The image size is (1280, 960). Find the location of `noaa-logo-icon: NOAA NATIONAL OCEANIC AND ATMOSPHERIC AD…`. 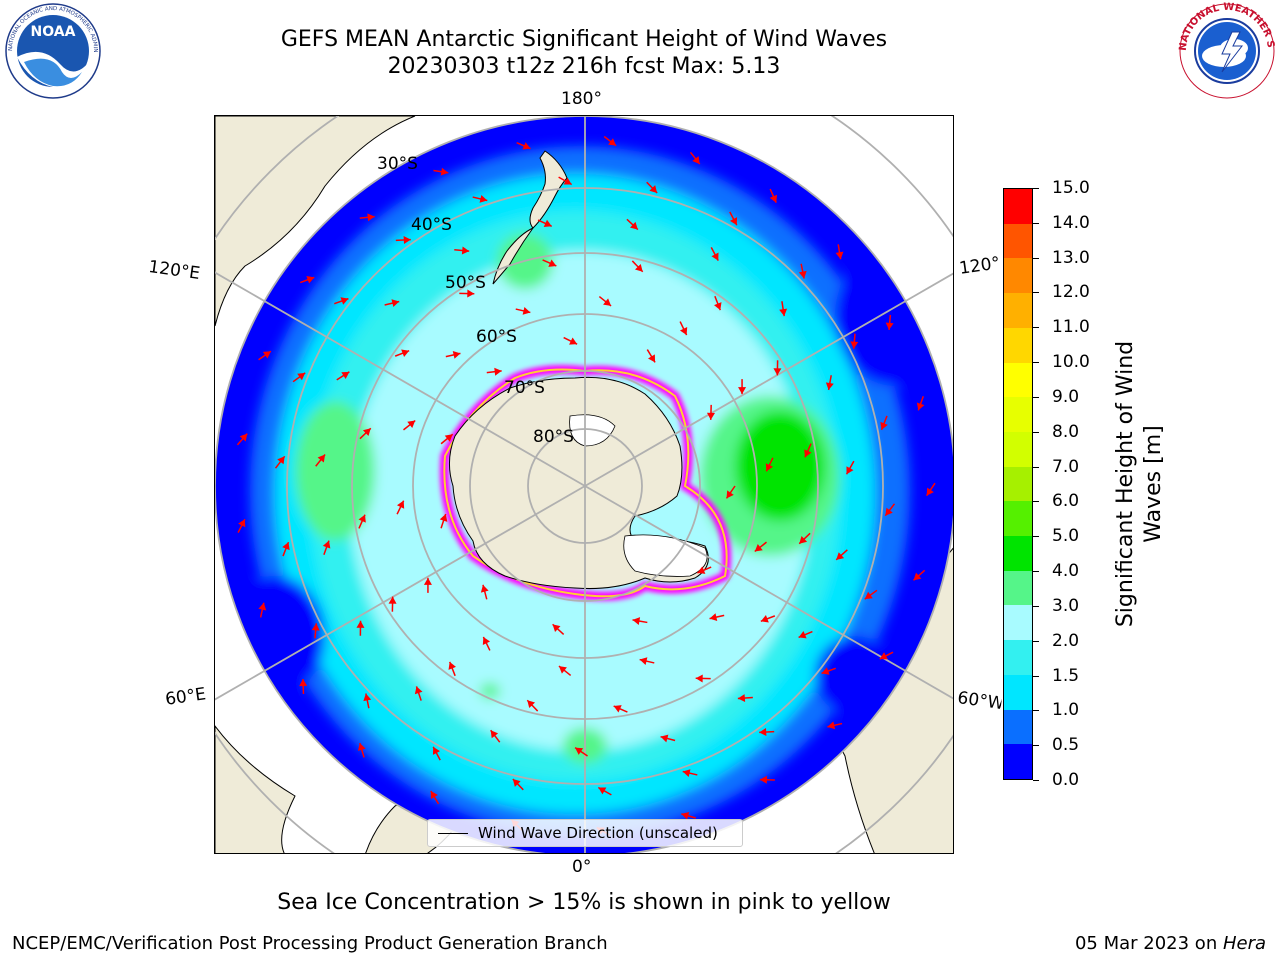

noaa-logo-icon: NOAA NATIONAL OCEANIC AND ATMOSPHERIC AD… is located at coordinates (51, 50).